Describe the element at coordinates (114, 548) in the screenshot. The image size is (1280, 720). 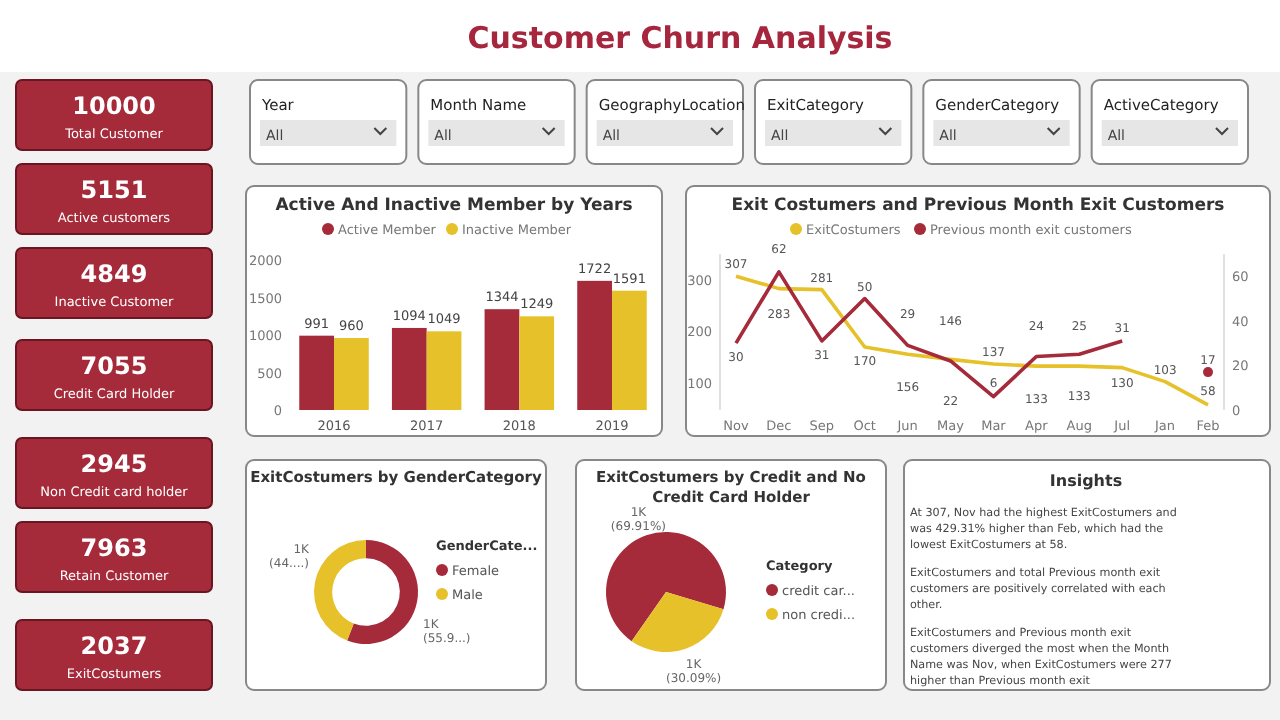
I see `data-label: 7963` at that location.